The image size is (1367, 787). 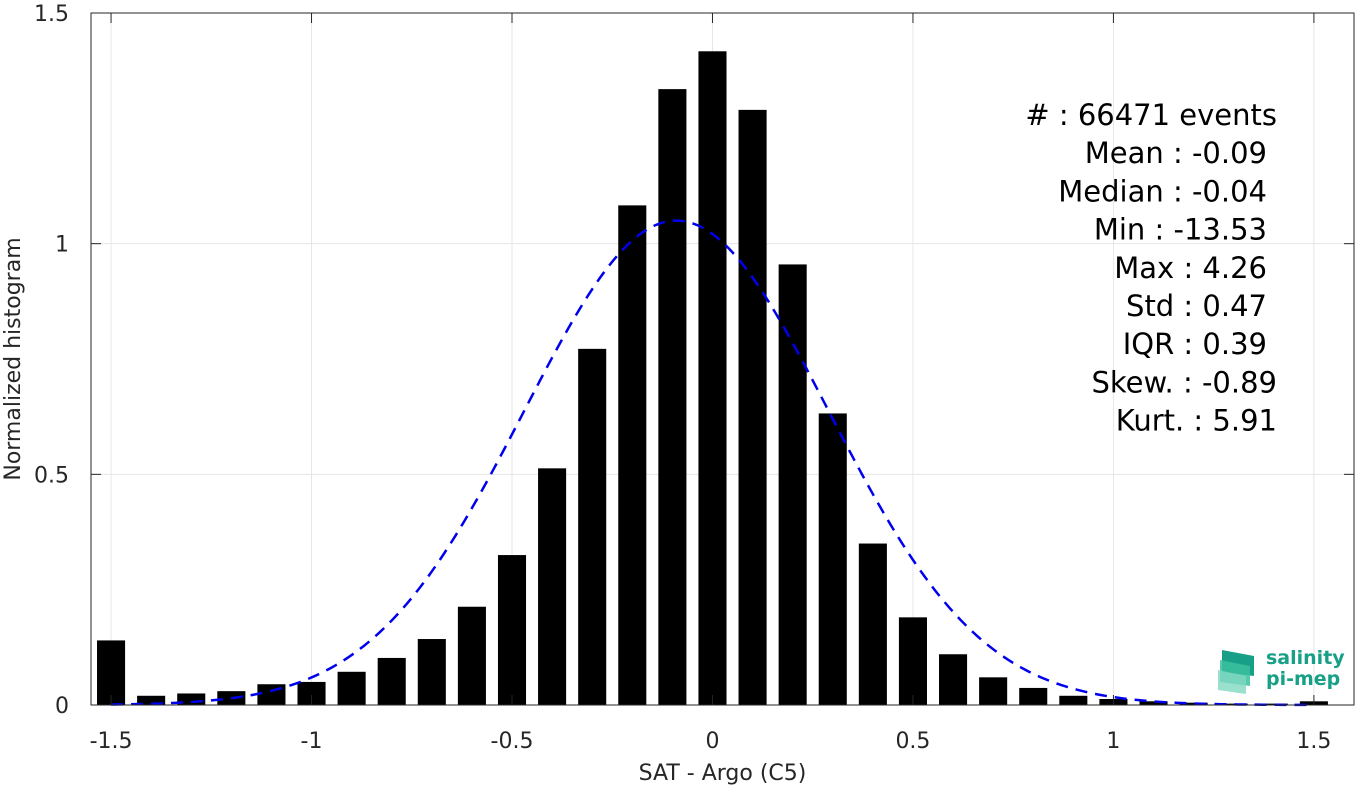 What do you see at coordinates (512, 741) in the screenshot?
I see `x-tick-label: -0.5` at bounding box center [512, 741].